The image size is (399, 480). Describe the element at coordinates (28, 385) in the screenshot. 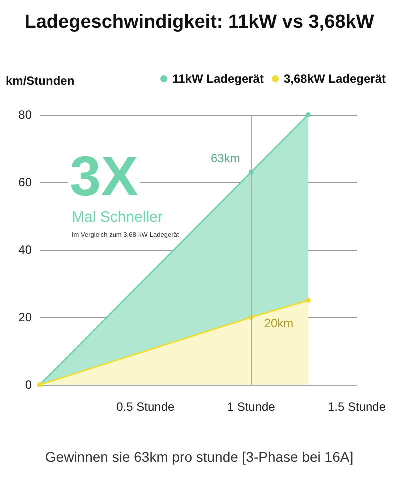

I see `y-tick-label: 0` at that location.